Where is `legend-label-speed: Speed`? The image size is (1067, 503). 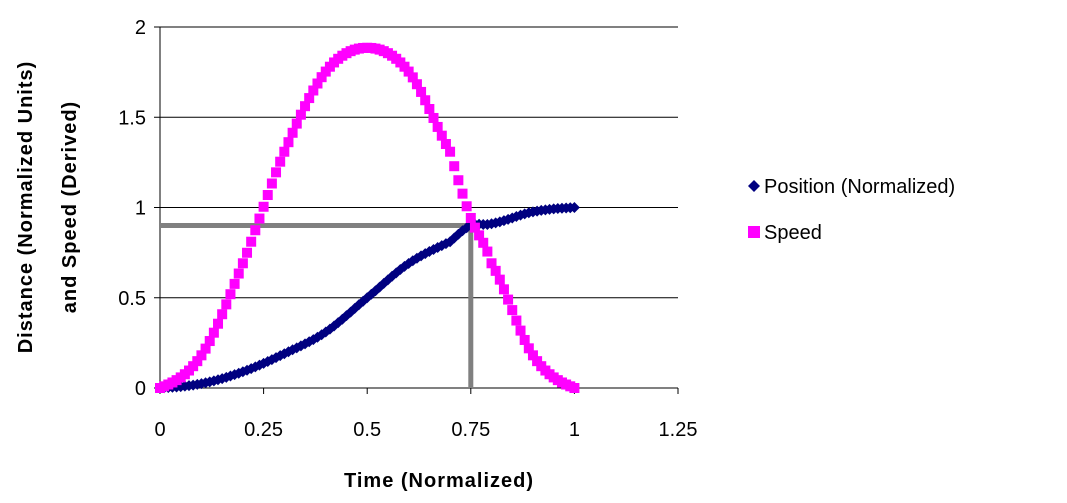 legend-label-speed: Speed is located at coordinates (793, 233).